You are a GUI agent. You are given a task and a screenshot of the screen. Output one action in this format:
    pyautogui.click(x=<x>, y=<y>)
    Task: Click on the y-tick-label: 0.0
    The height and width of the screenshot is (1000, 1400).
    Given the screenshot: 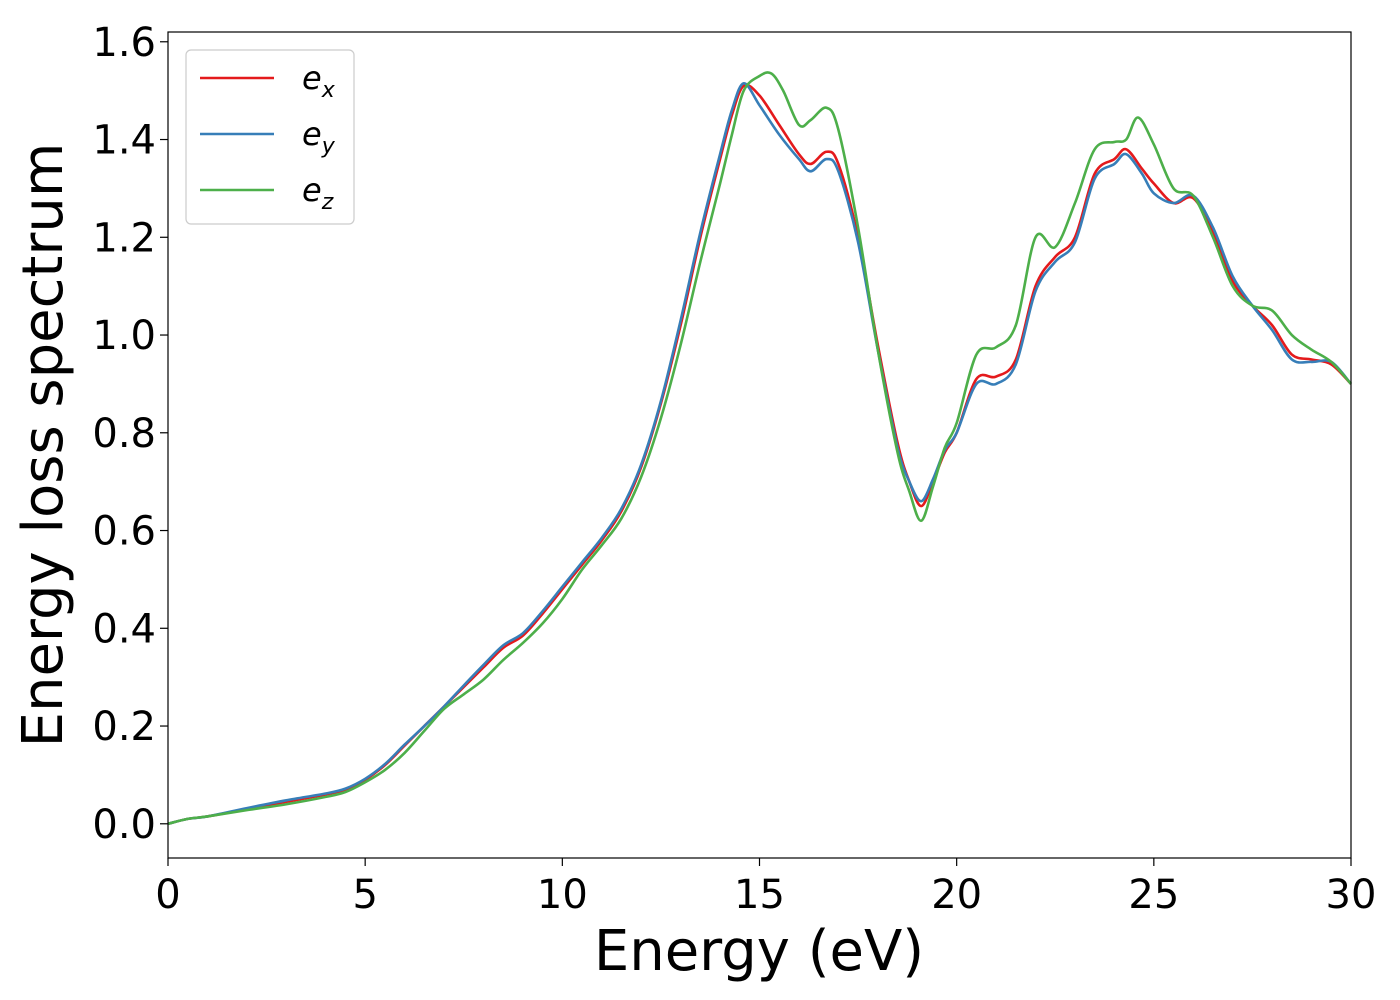 What is the action you would take?
    pyautogui.click(x=124, y=825)
    